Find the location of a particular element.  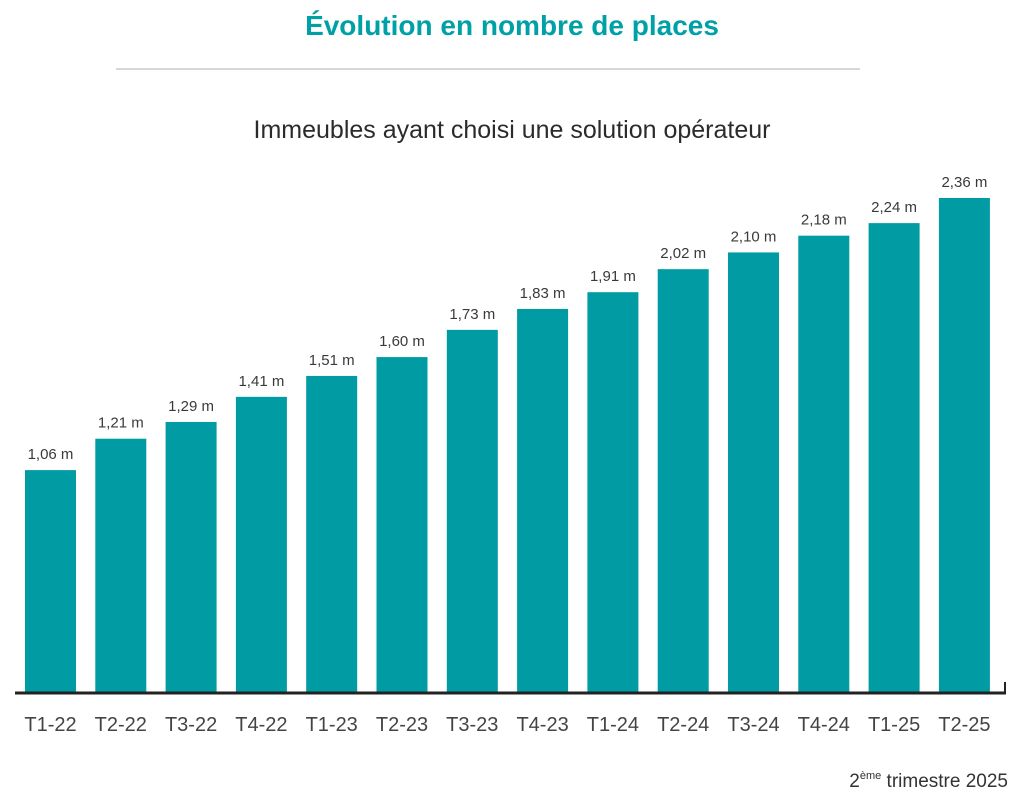

tick-label-T4-22: T4-22 is located at coordinates (261, 725).